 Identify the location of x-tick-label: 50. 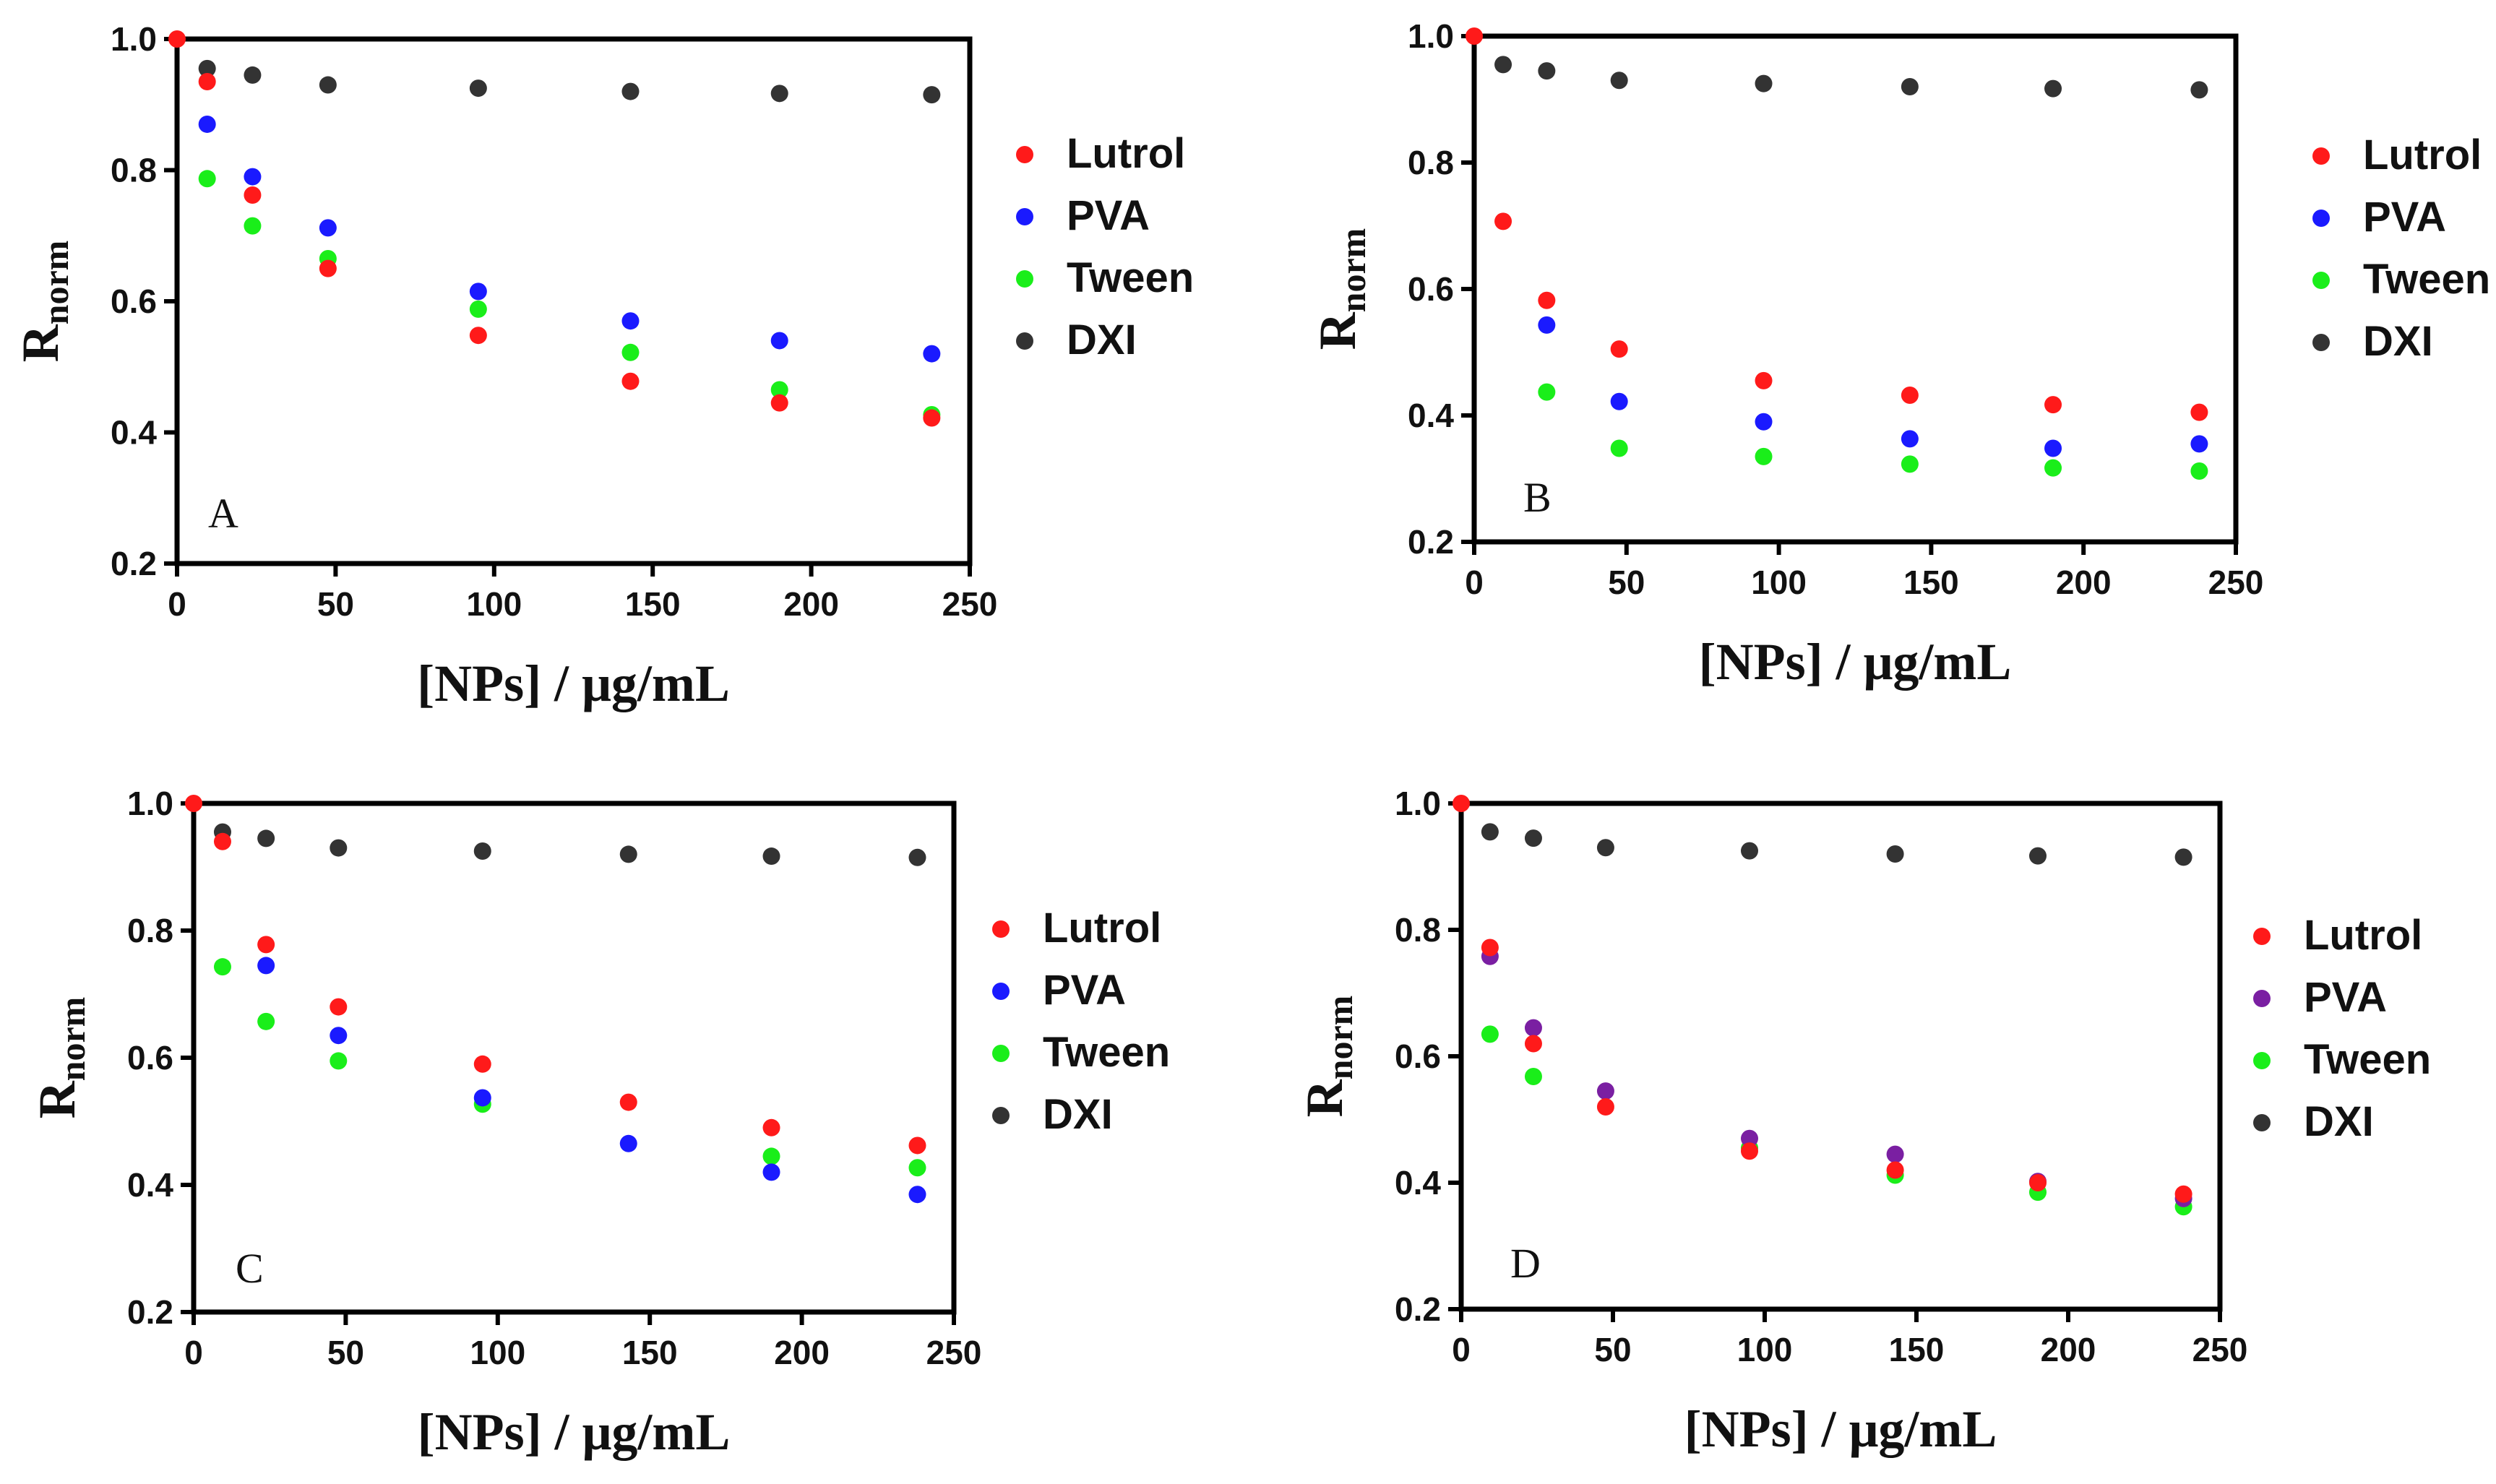
(1627, 582).